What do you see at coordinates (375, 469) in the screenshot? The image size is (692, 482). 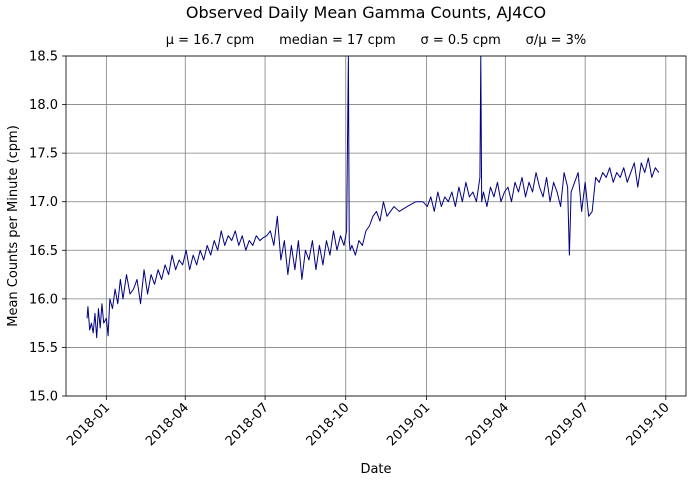 I see `x-axis-label: Date` at bounding box center [375, 469].